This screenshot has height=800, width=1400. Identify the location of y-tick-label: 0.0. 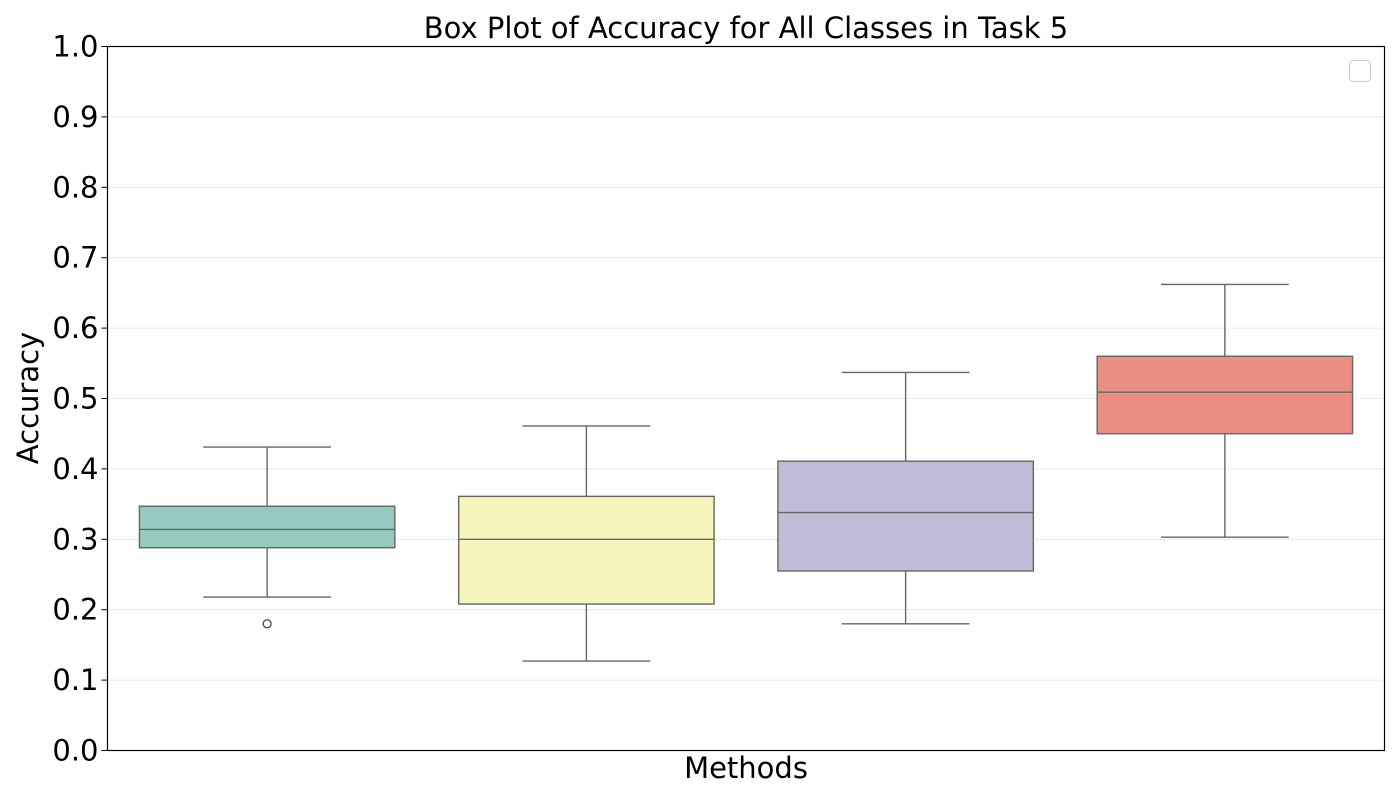
(75, 751).